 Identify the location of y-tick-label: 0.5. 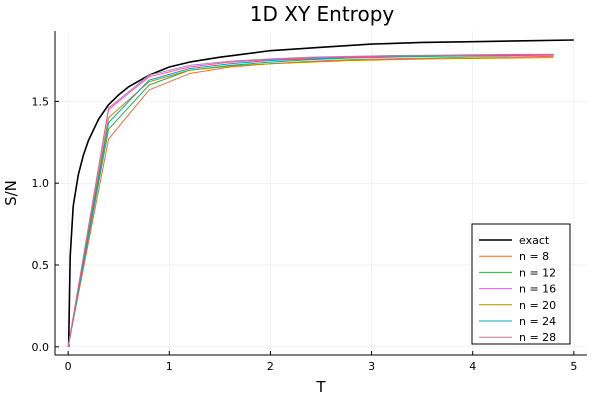
(41, 265).